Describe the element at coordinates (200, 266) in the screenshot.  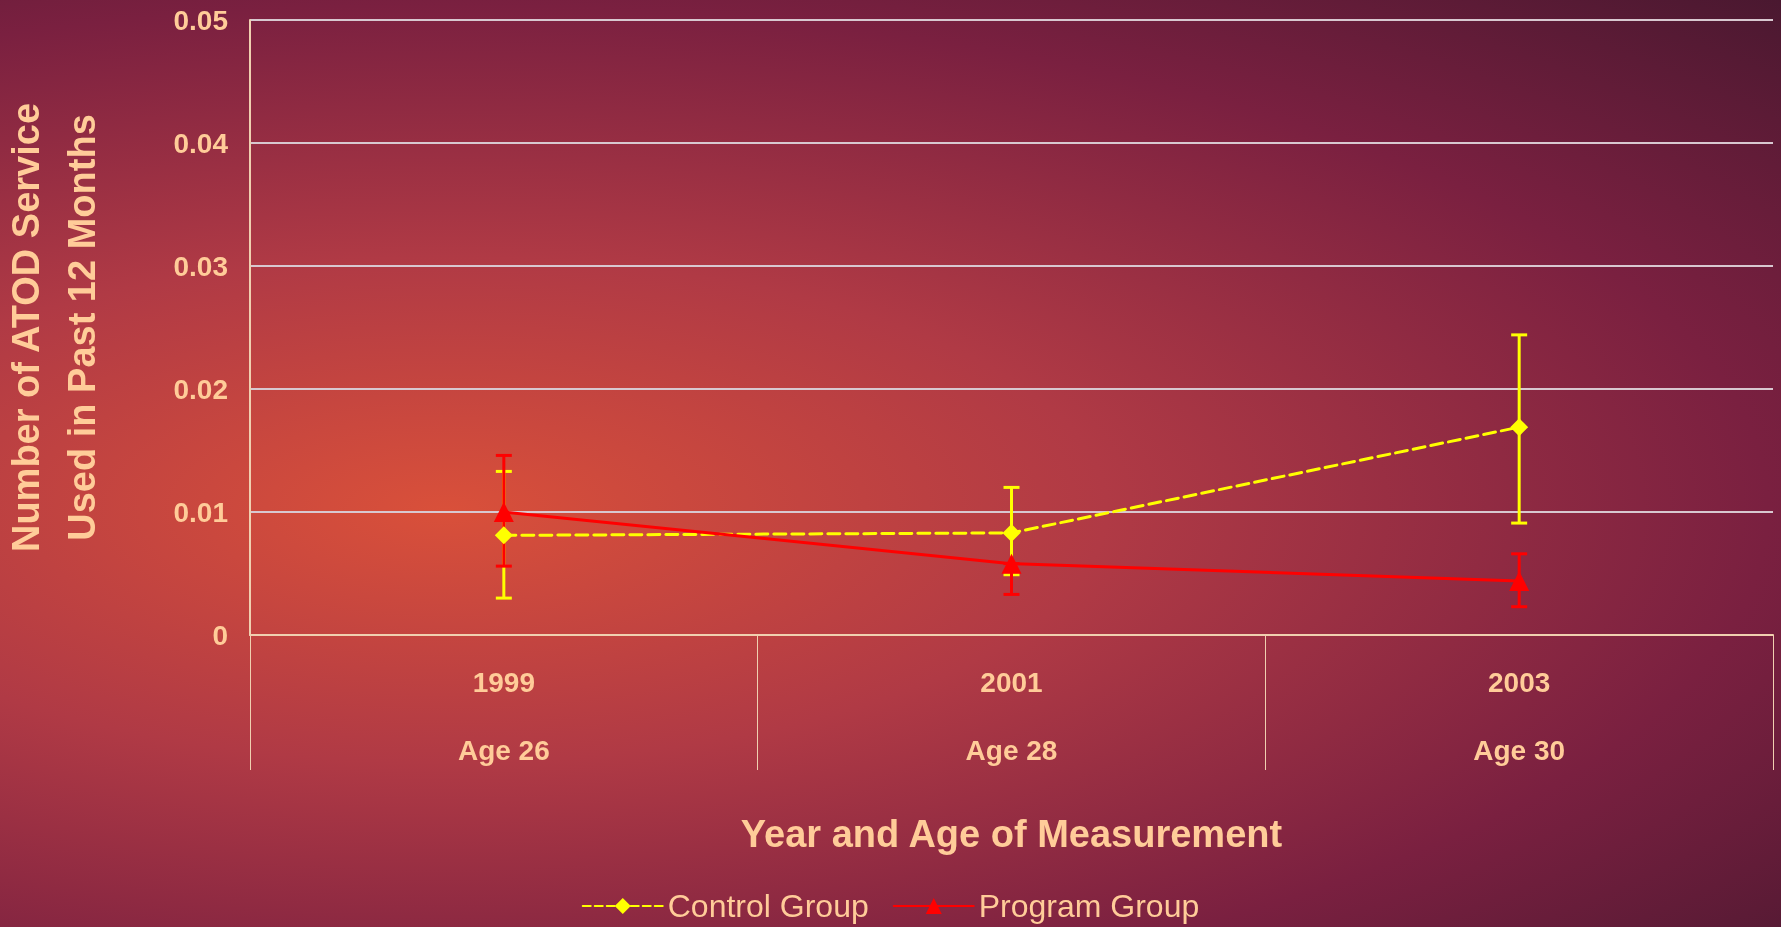
I see `y-tick-label: 0.03` at that location.